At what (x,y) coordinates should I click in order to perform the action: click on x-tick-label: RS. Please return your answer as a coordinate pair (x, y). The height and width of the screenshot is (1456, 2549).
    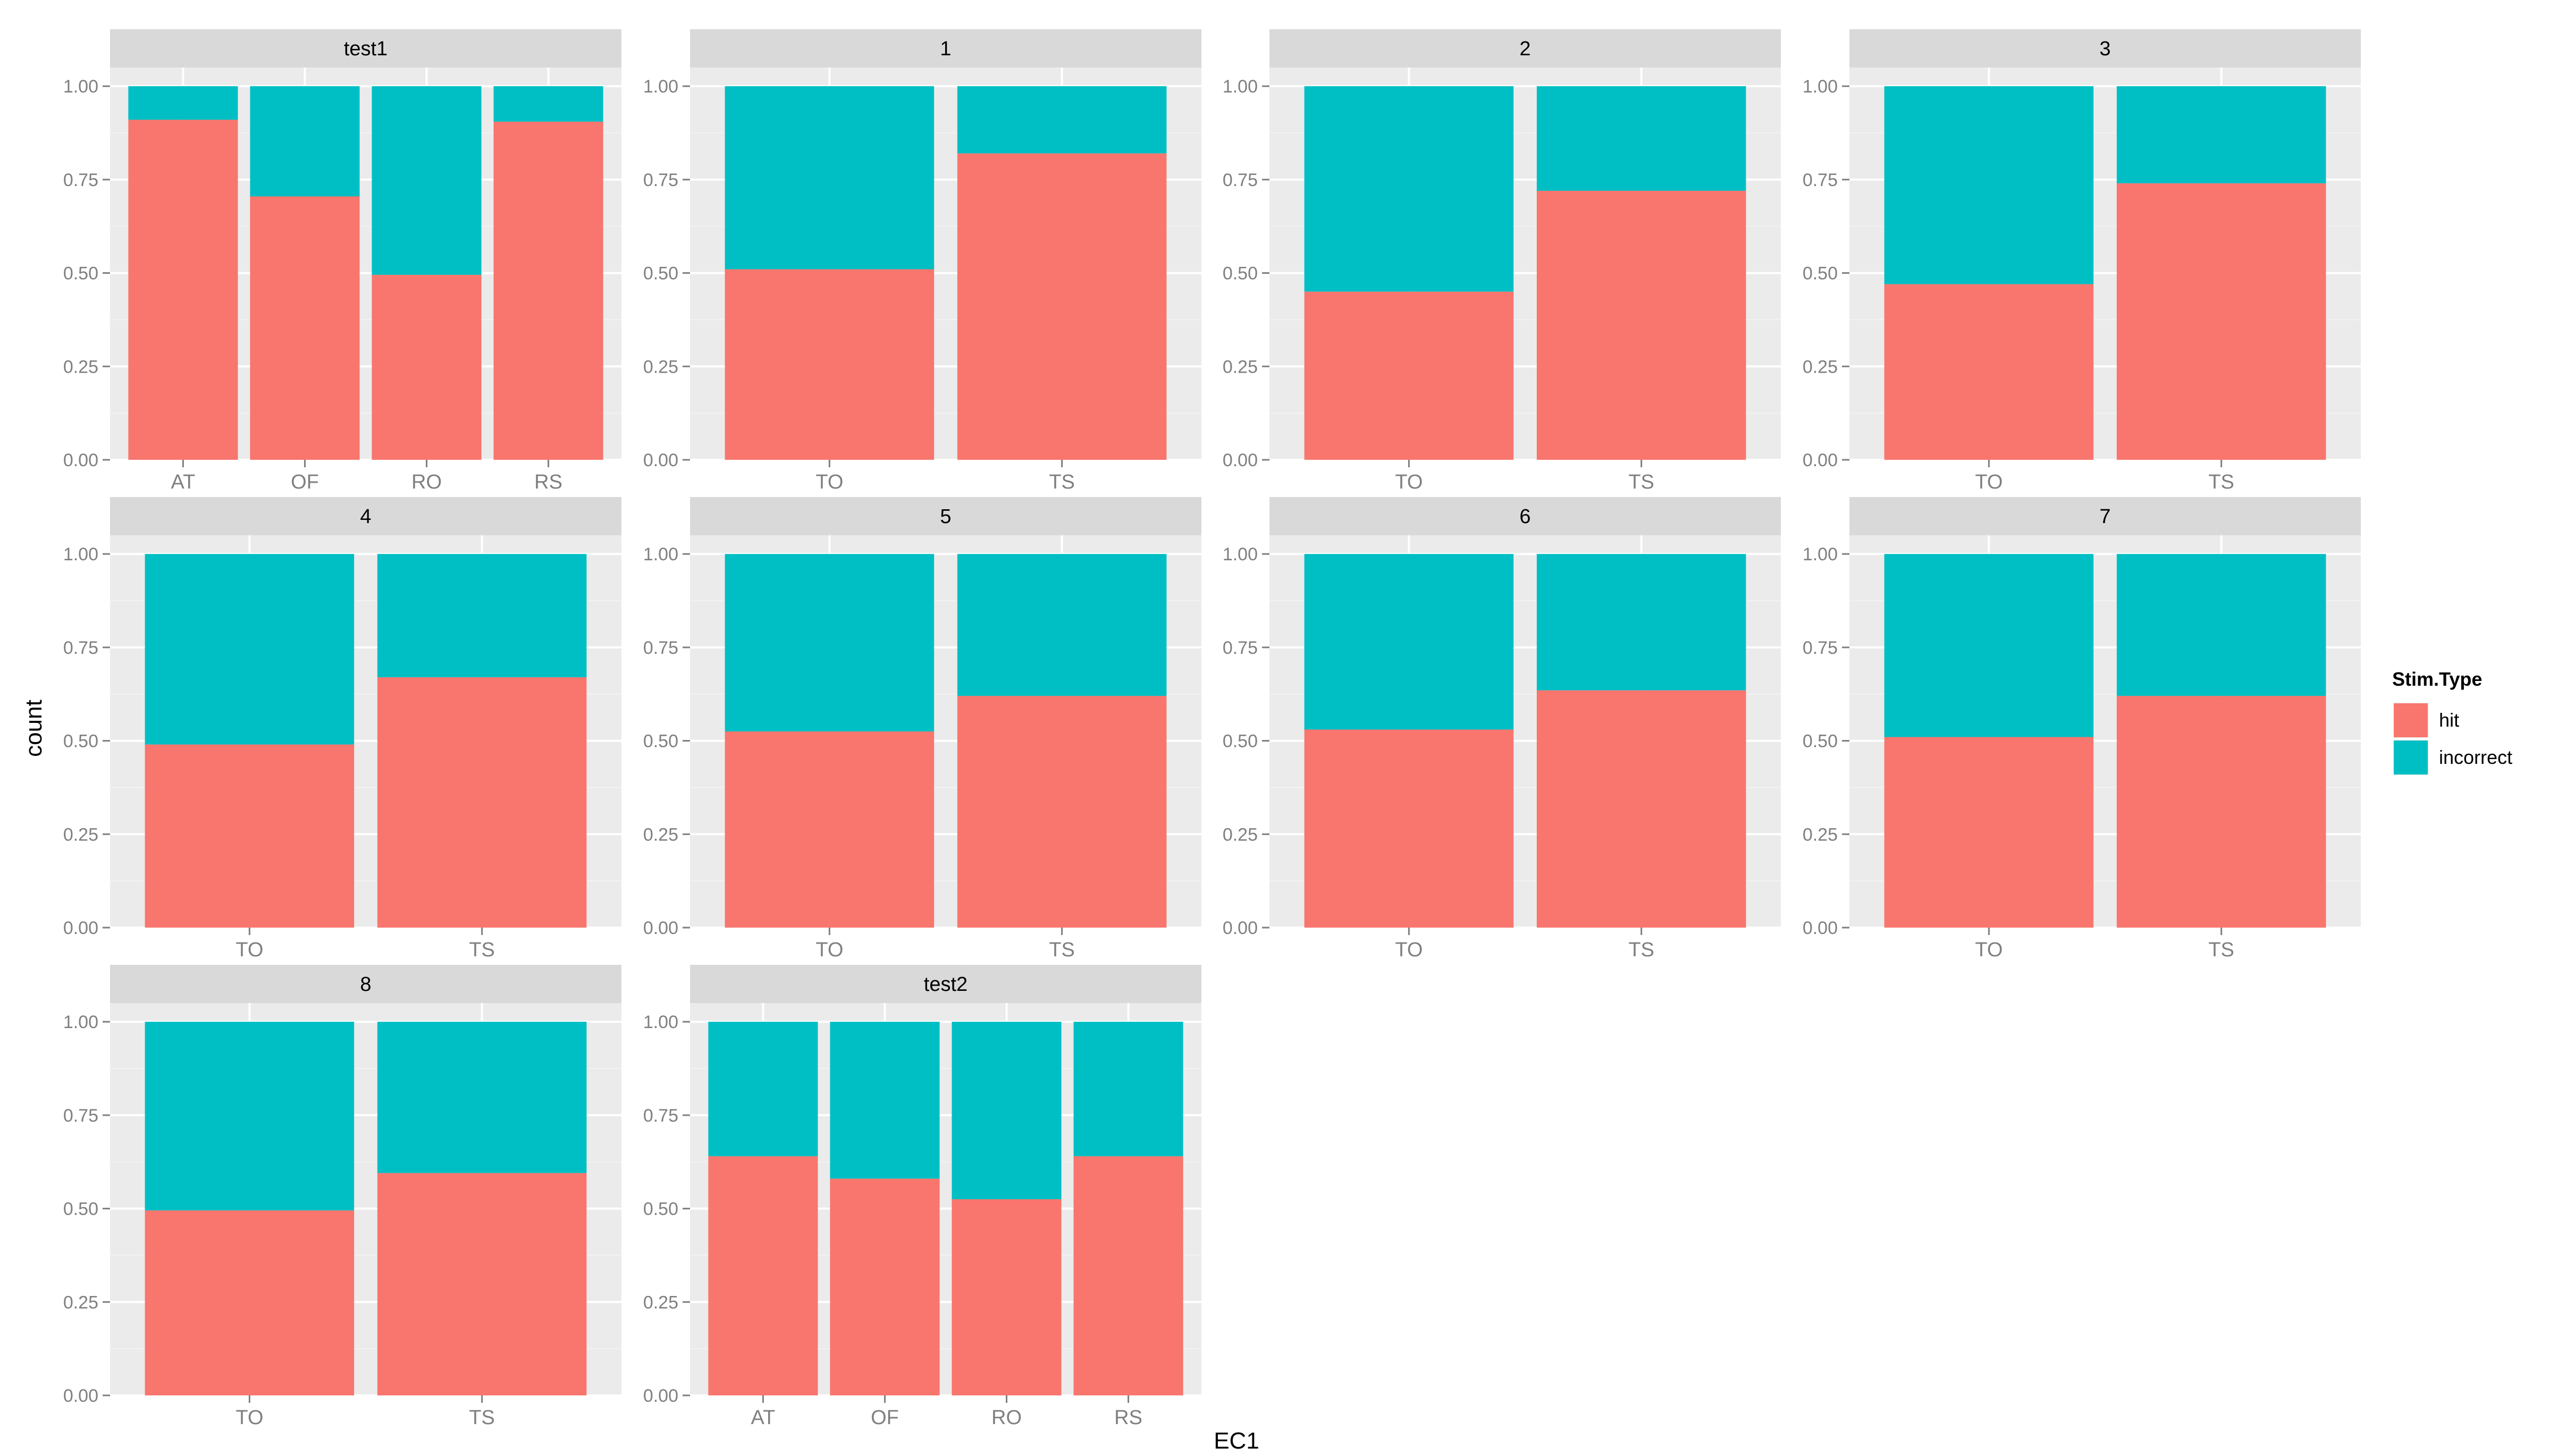
    Looking at the image, I should click on (1128, 1418).